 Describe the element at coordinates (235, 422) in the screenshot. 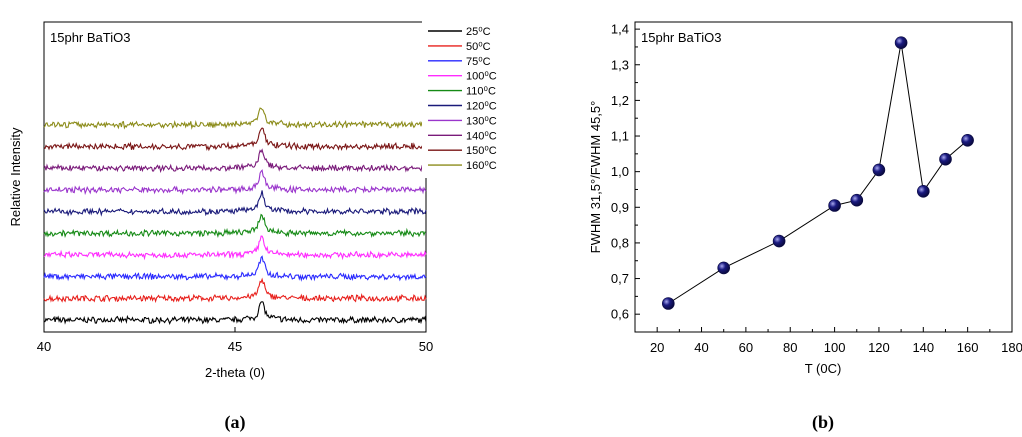

I see `panel-label-a: (a)` at that location.